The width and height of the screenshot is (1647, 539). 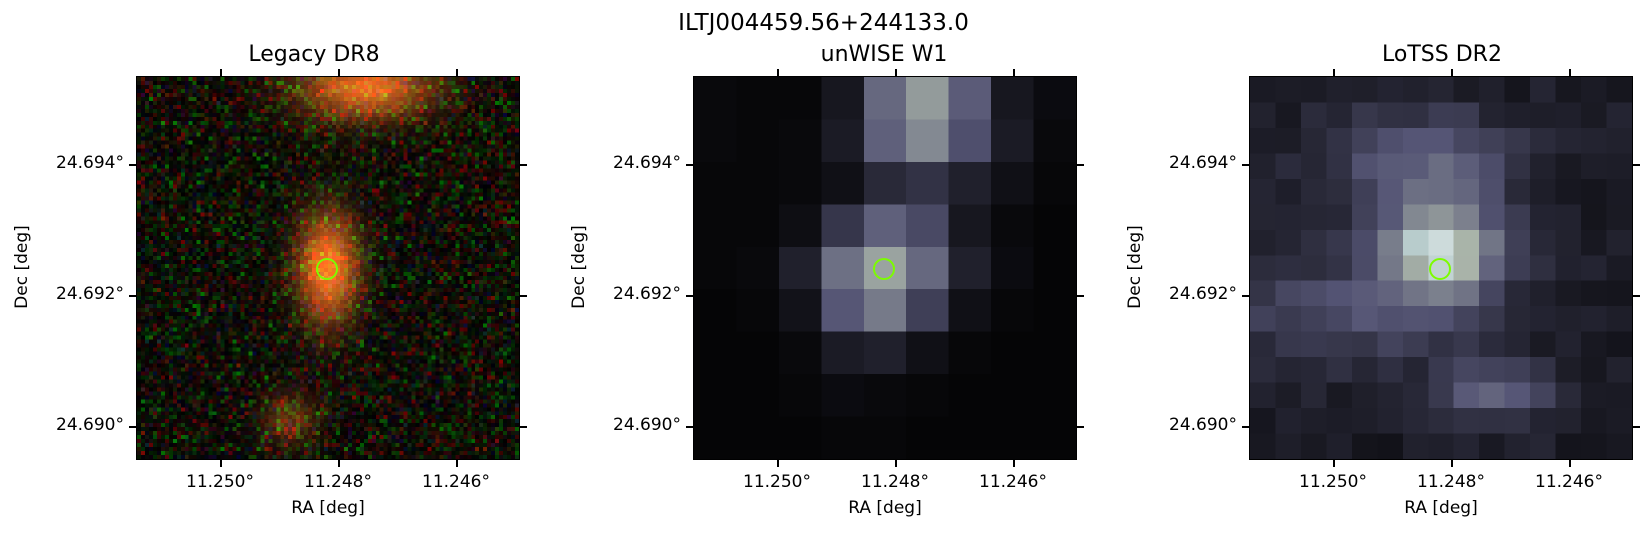 What do you see at coordinates (1442, 54) in the screenshot?
I see `panel-title: LoTSS DR2` at bounding box center [1442, 54].